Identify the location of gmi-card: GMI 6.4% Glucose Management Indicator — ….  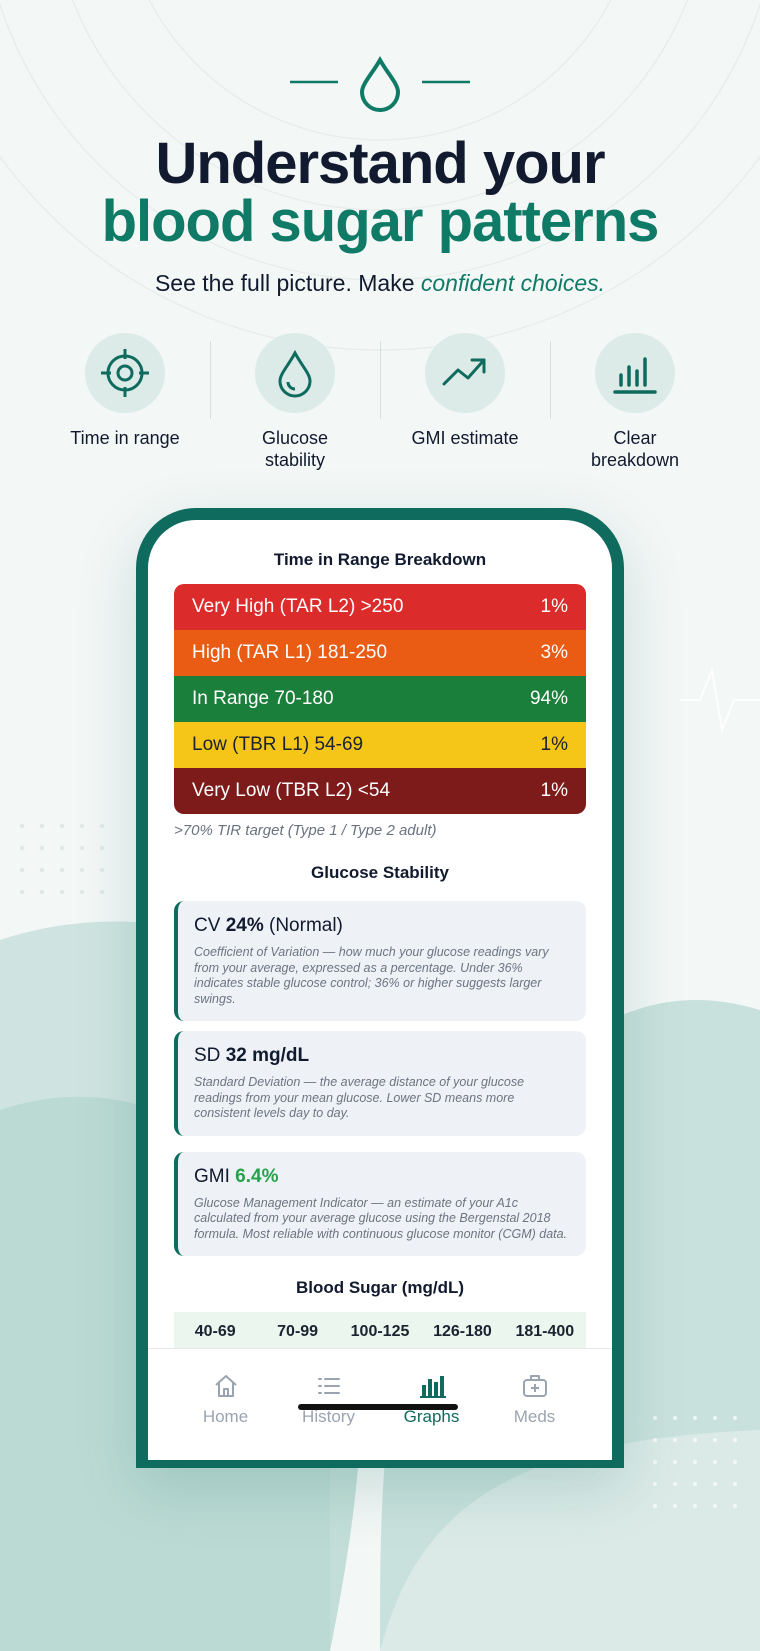
(380, 1203).